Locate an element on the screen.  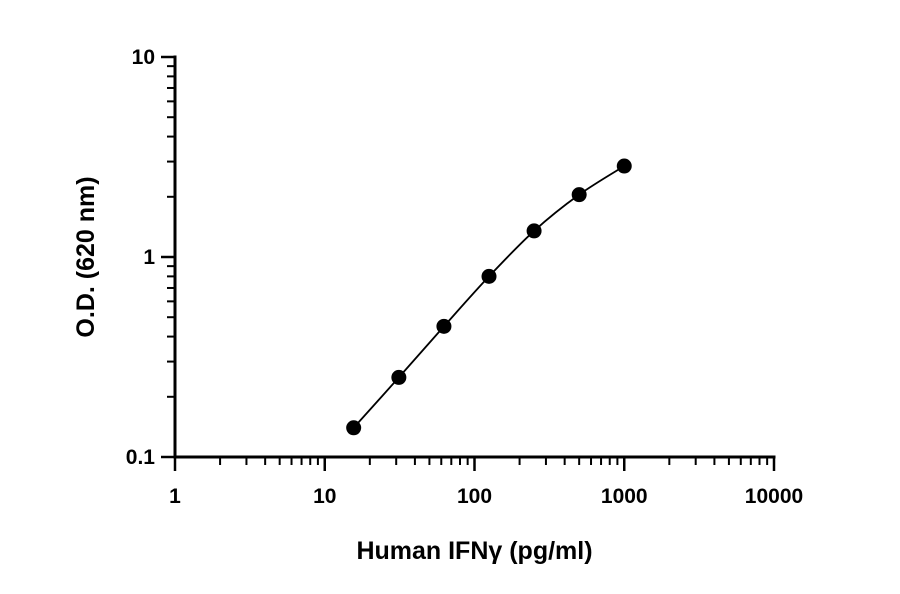
x-axis-title: Human IFNγ (pg/ml) is located at coordinates (474, 551).